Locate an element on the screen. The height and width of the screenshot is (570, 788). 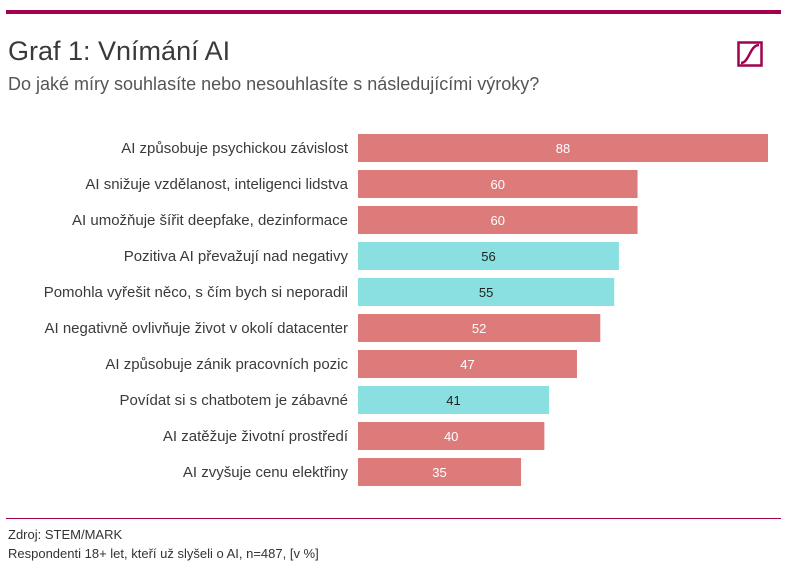
category-label: AI zvyšuje cenu elektřiny is located at coordinates (266, 472).